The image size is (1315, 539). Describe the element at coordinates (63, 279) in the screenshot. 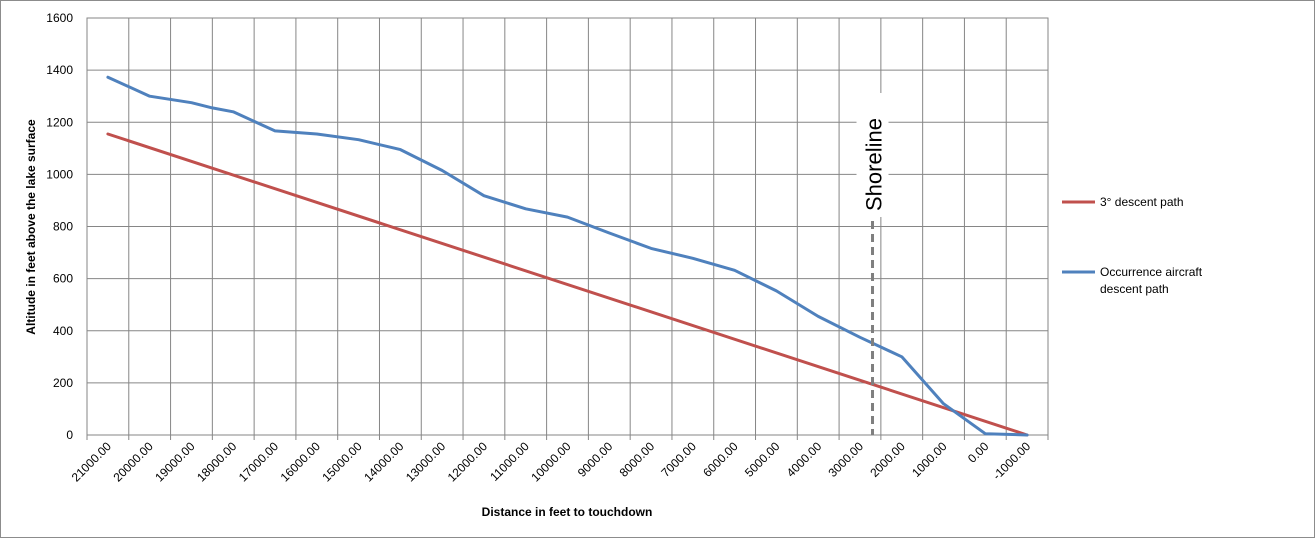

I see `y-tick-label: 600` at that location.